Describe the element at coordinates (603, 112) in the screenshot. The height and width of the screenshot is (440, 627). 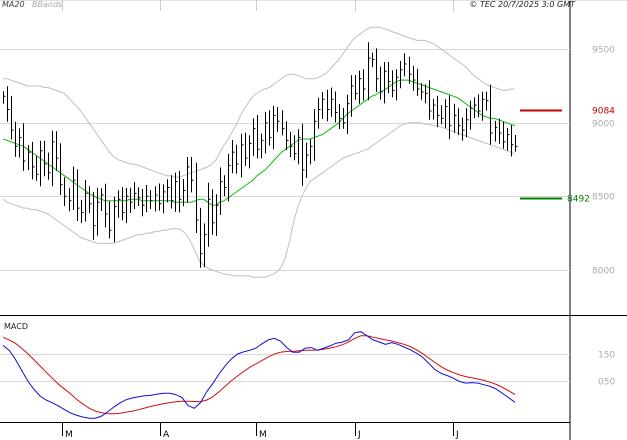
I see `resistance-label: 9084` at that location.